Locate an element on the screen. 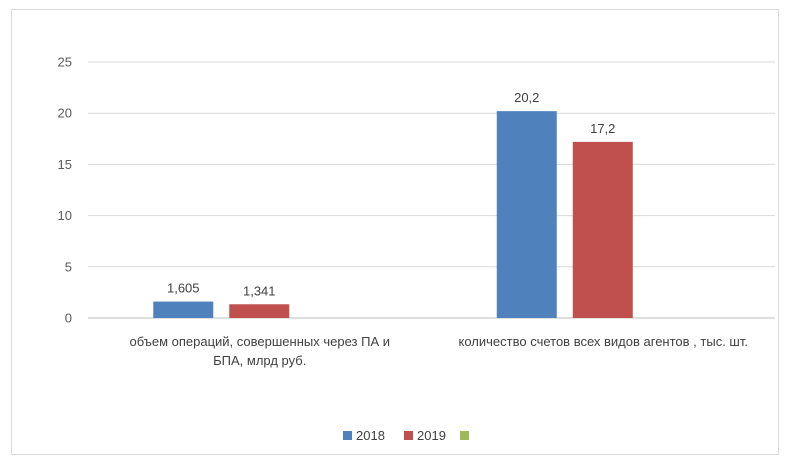 This screenshot has width=792, height=463. y-tick-label: 15 is located at coordinates (65, 164).